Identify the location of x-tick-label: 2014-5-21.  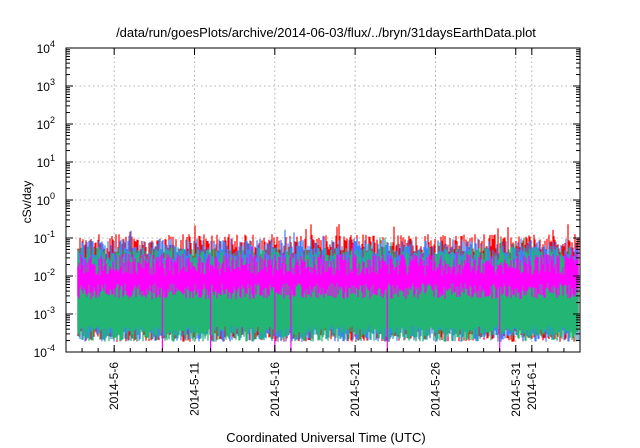
(355, 389).